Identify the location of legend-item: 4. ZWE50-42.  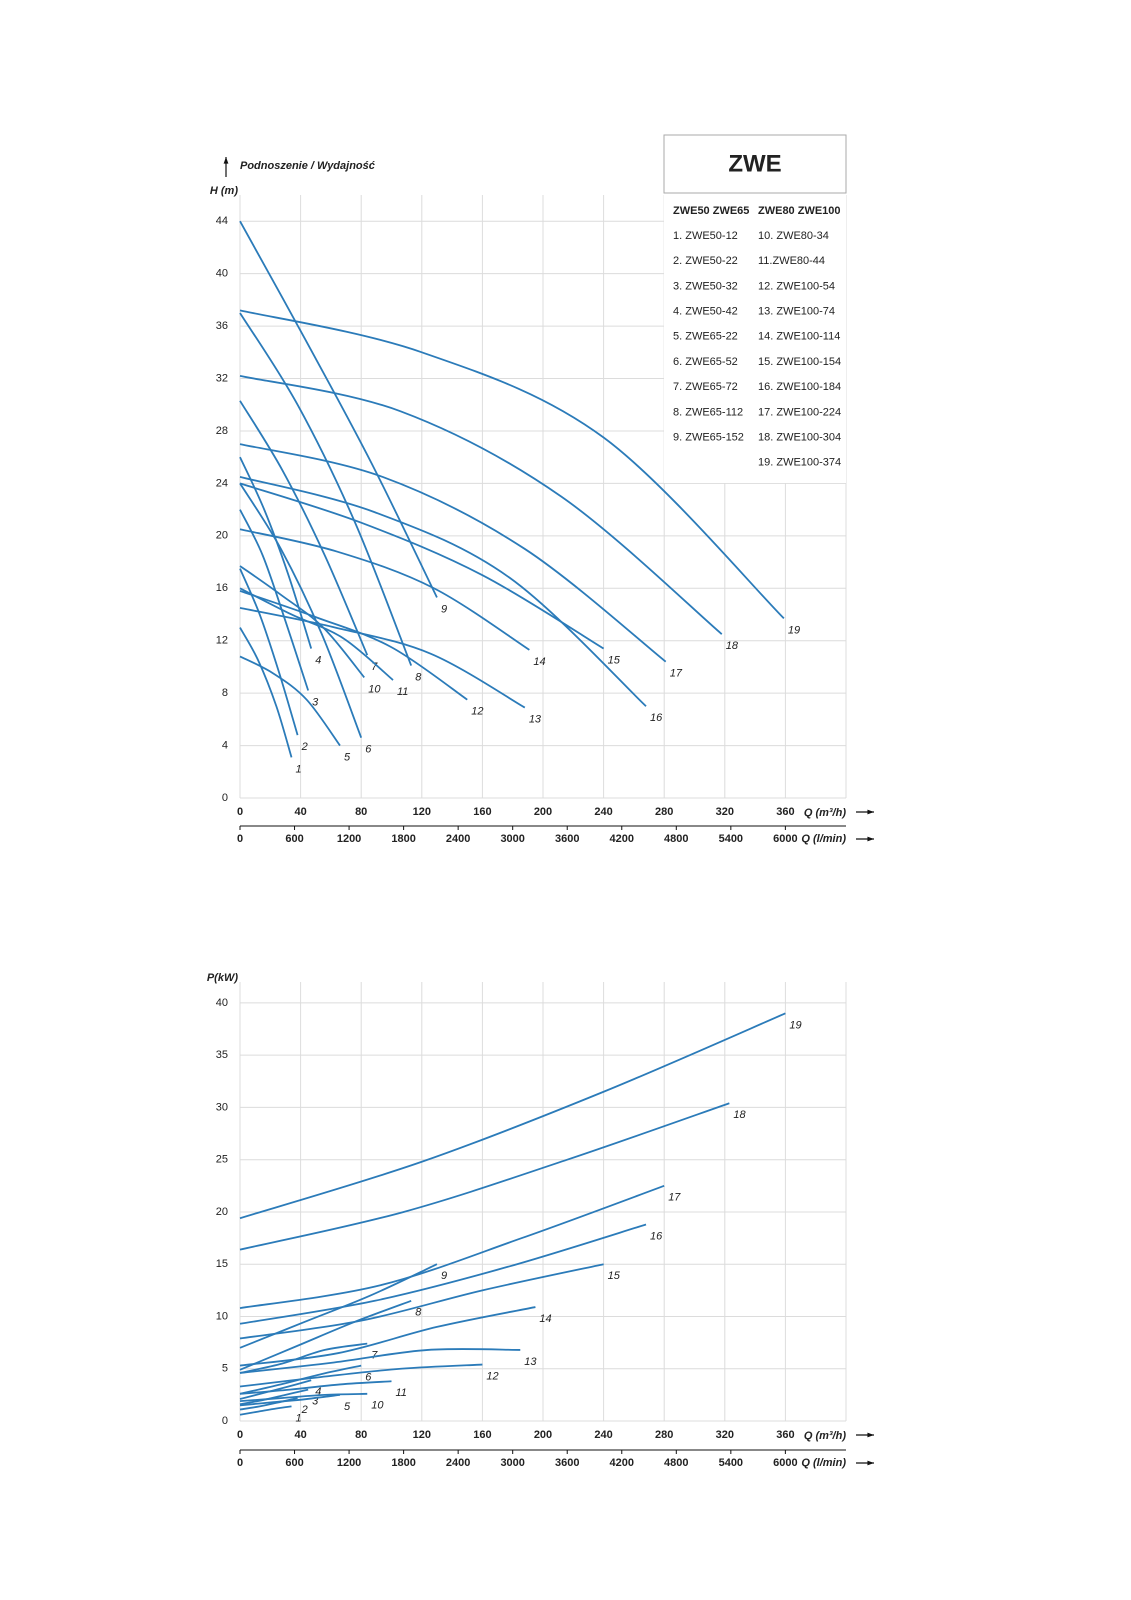
(705, 312).